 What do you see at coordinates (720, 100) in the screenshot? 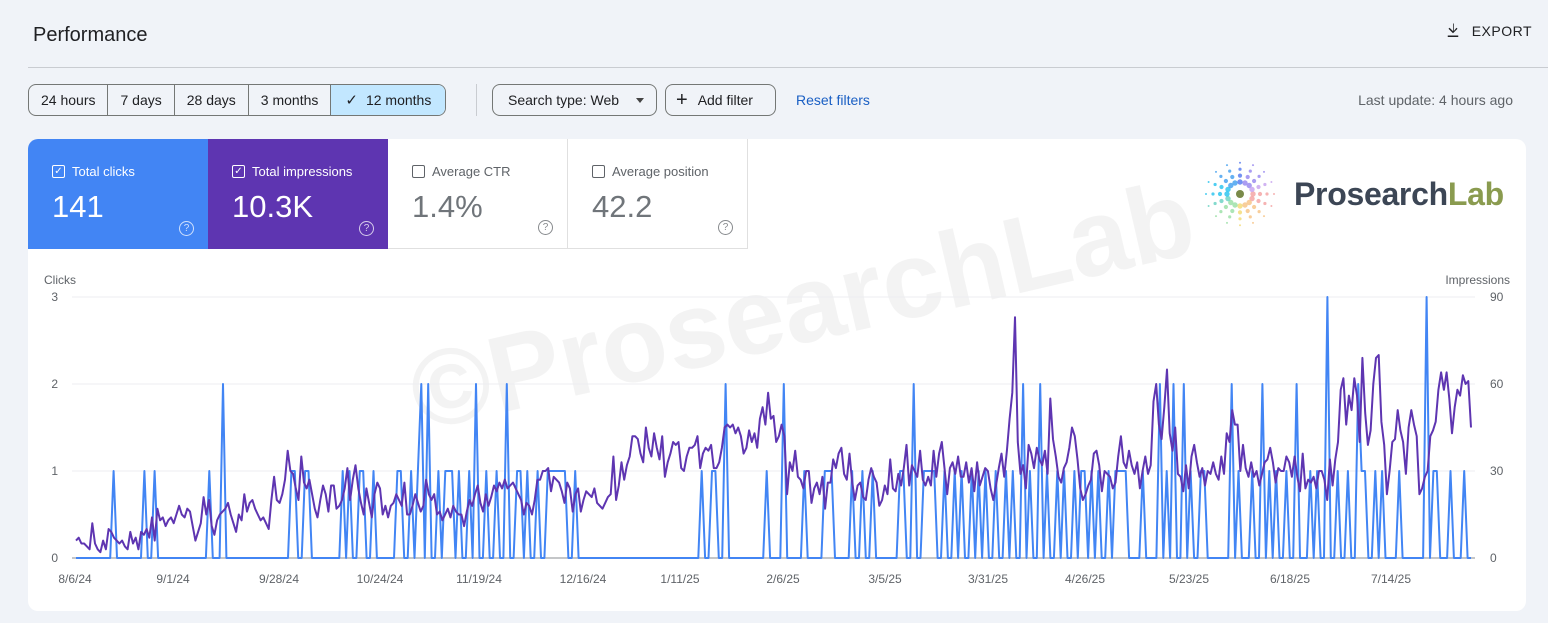
I see `add-filter-button: + Add filter` at bounding box center [720, 100].